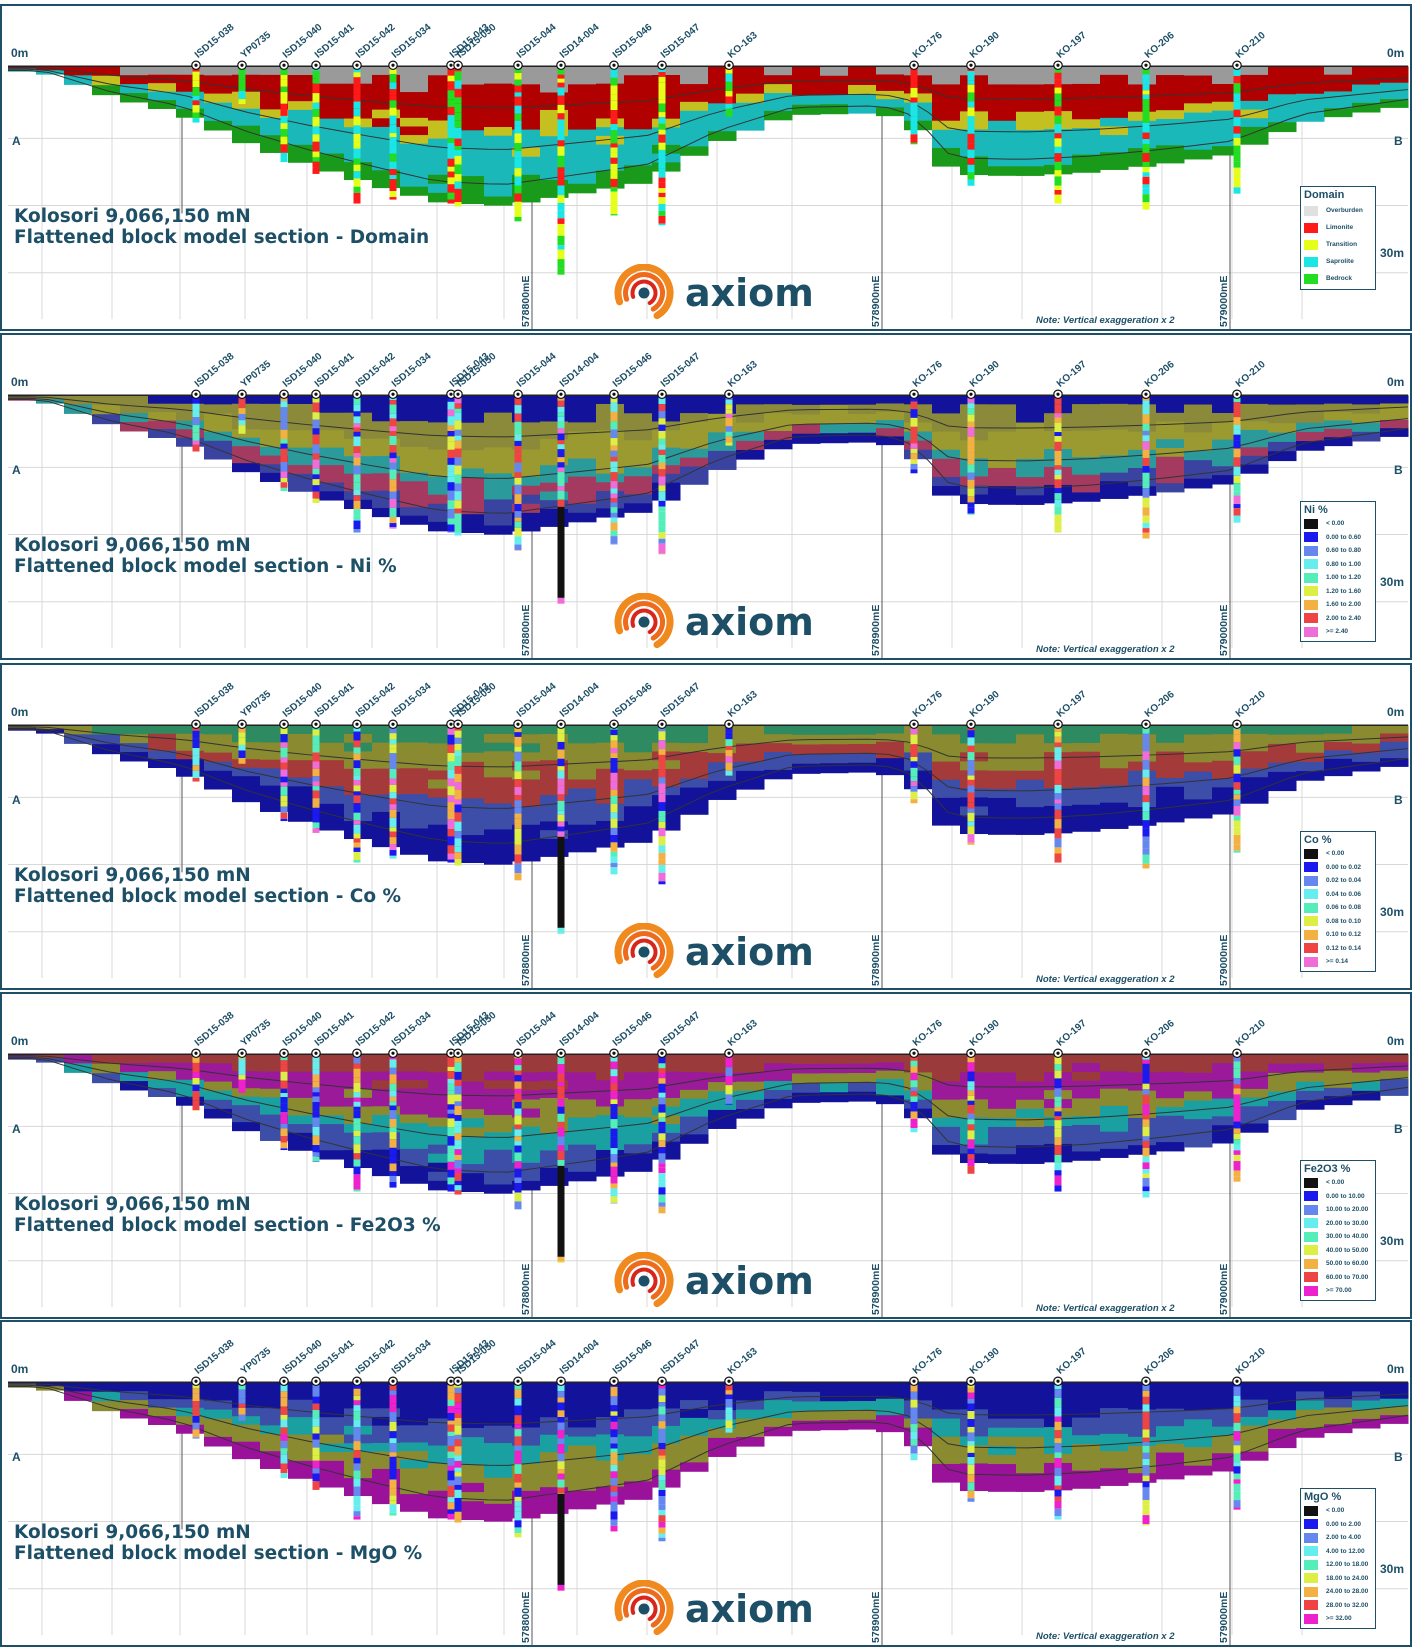  What do you see at coordinates (928, 45) in the screenshot?
I see `hole-label: KO-176` at bounding box center [928, 45].